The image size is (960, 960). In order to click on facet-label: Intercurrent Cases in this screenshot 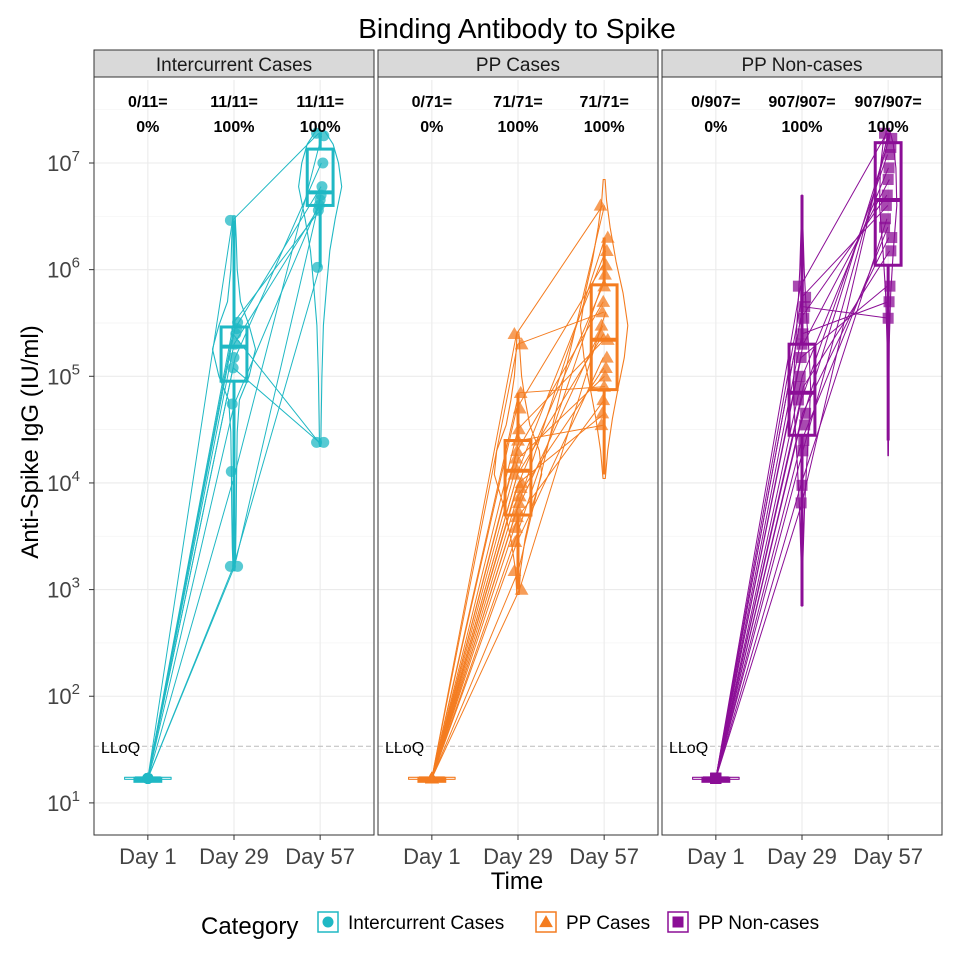, I will do `click(234, 65)`.